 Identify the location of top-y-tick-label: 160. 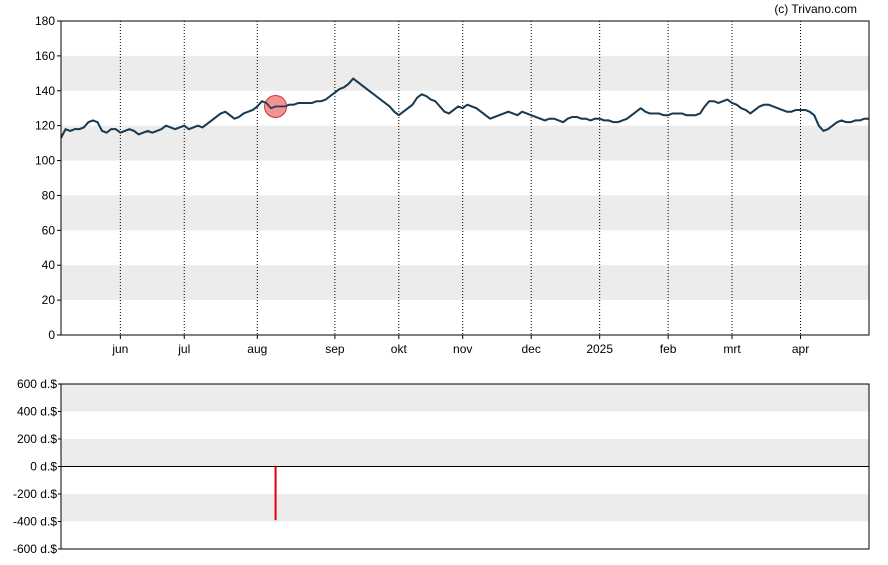
(45, 56).